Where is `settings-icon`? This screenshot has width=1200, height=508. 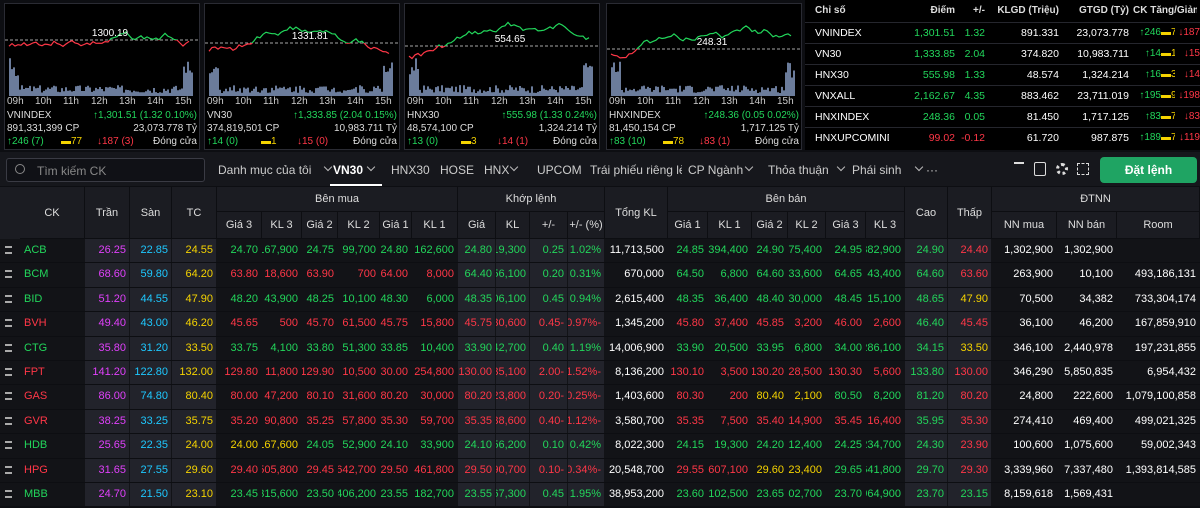 settings-icon is located at coordinates (1062, 169).